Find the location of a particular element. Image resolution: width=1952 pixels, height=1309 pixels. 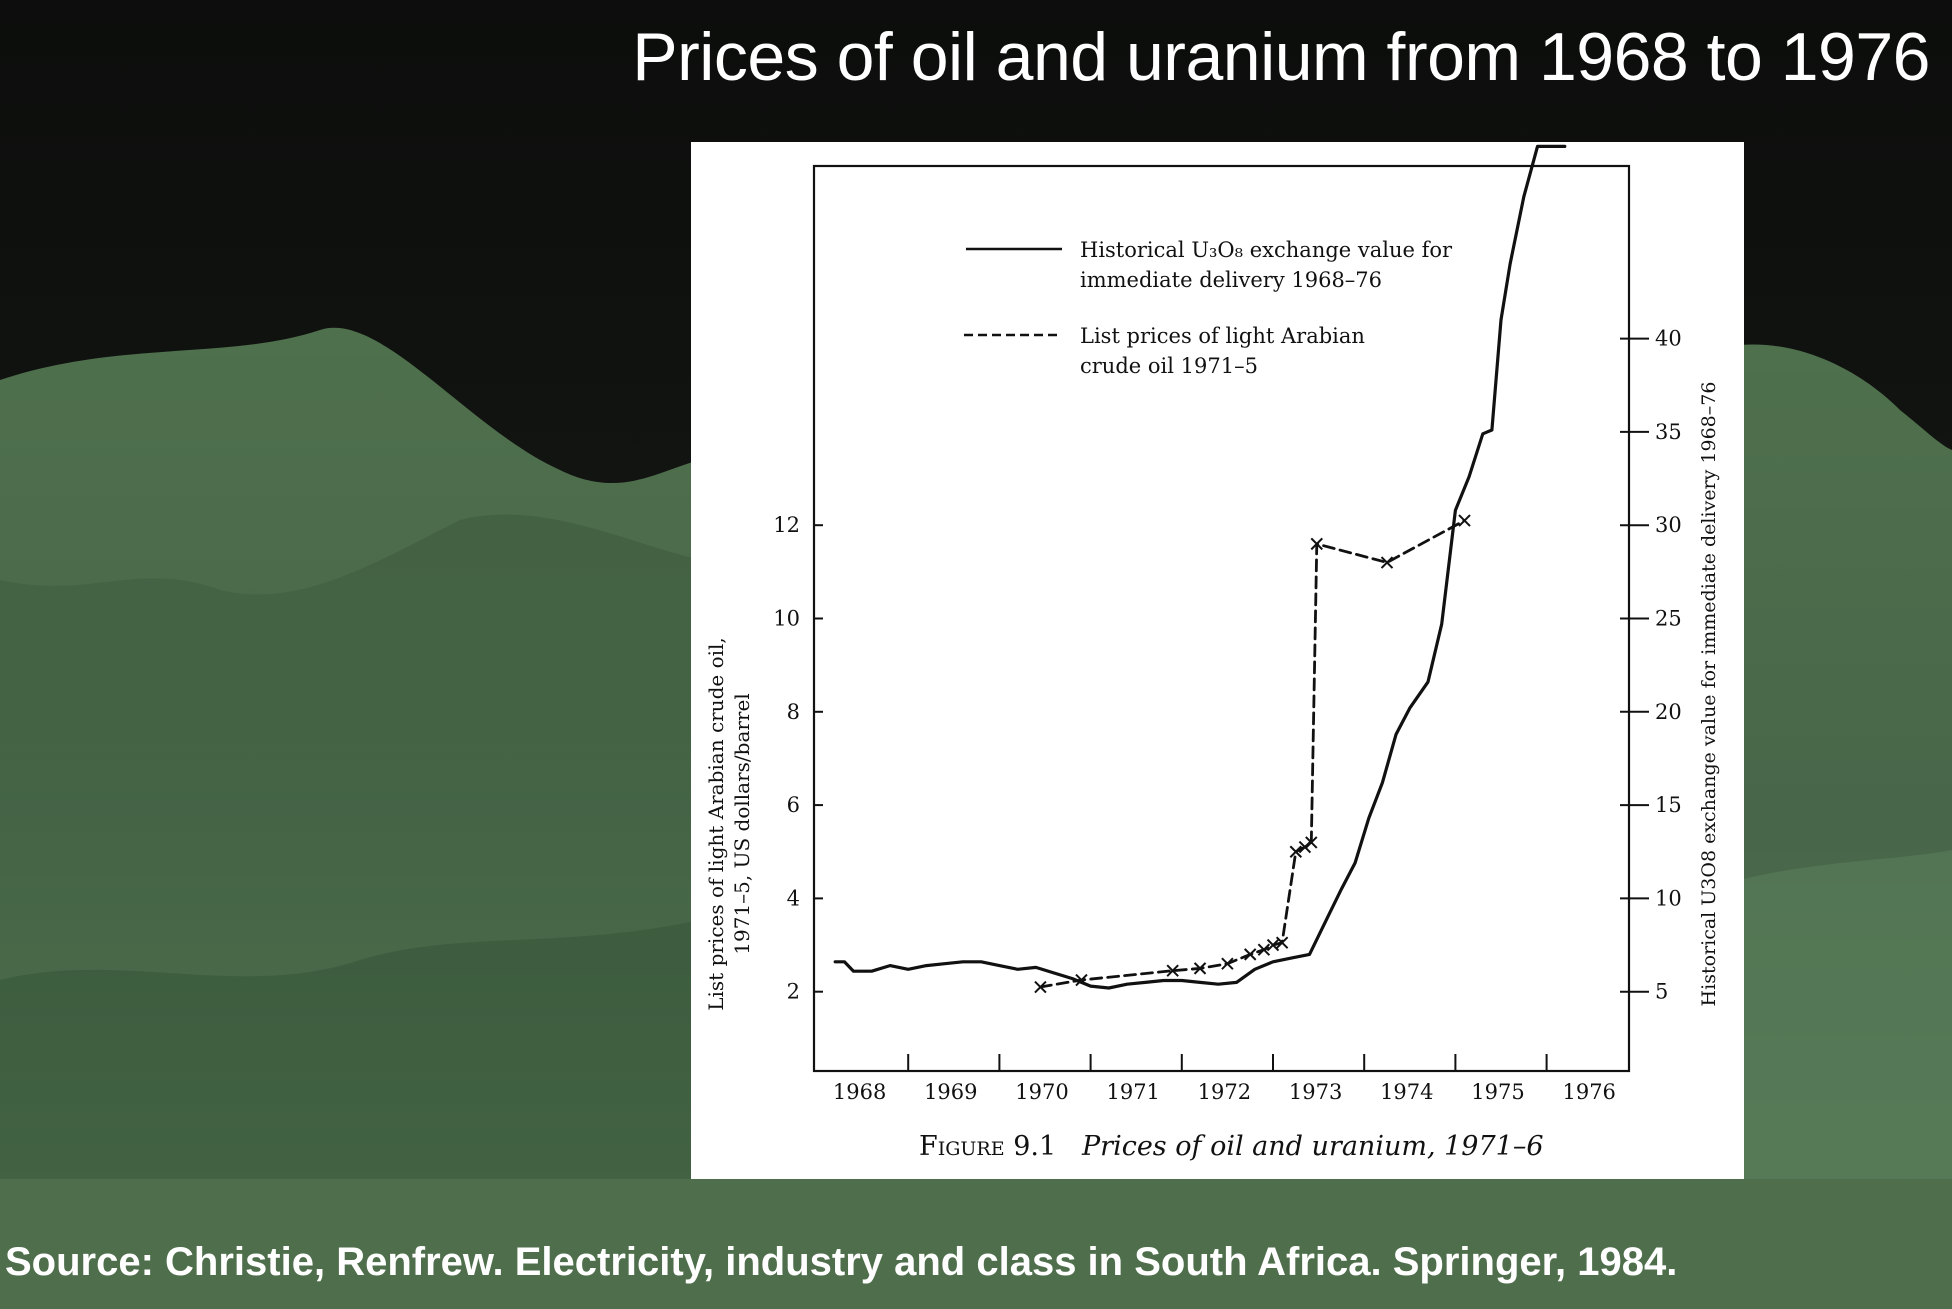

right-tick-label: 15 is located at coordinates (1668, 805).